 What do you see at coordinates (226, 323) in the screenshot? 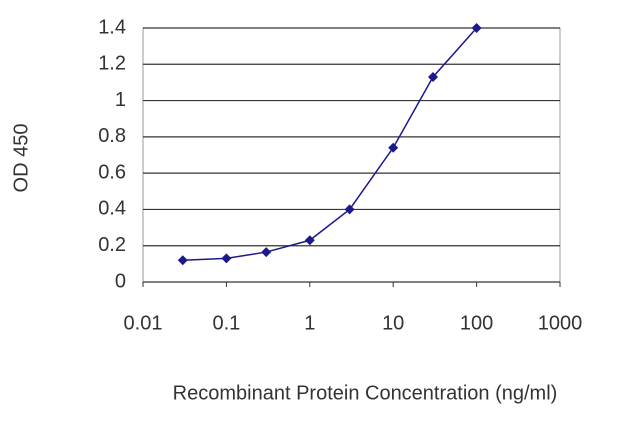
I see `x-tick-label: 0.1` at bounding box center [226, 323].